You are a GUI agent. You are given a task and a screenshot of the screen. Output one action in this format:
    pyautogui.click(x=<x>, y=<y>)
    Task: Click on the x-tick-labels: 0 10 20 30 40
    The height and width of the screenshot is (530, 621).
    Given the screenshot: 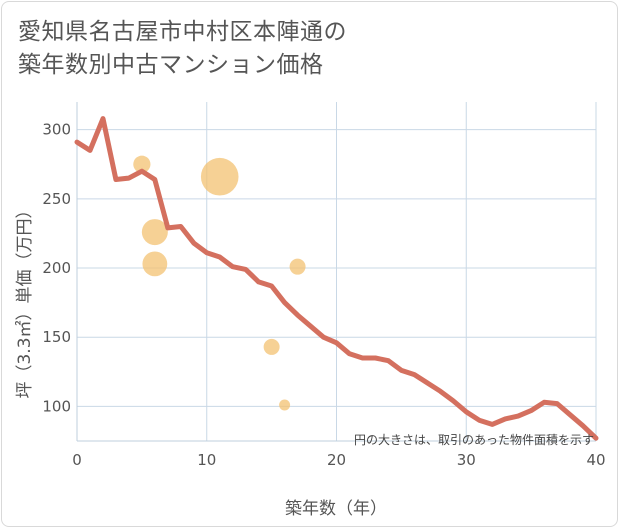 What is the action you would take?
    pyautogui.click(x=338, y=460)
    